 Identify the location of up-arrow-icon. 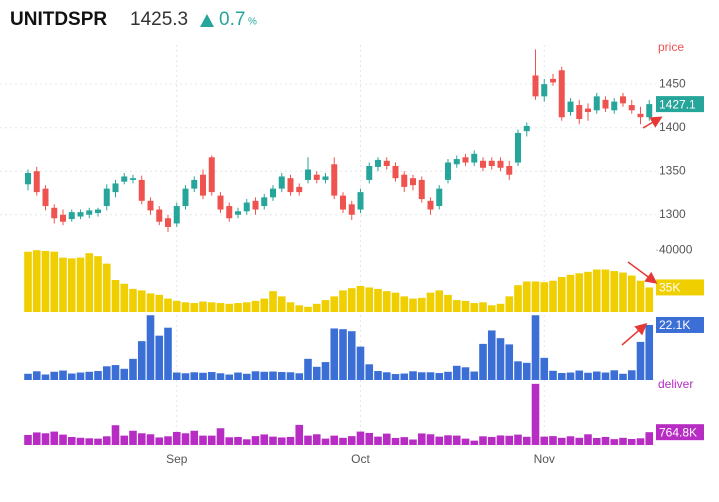
(207, 20).